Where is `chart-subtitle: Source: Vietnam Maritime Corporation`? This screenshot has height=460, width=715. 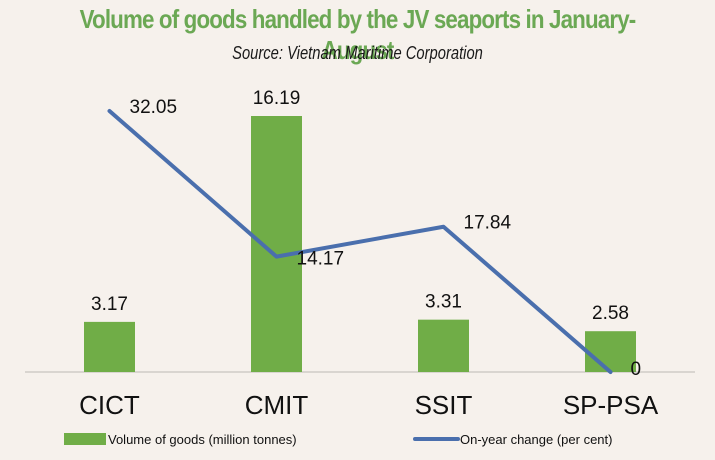
chart-subtitle: Source: Vietnam Maritime Corporation is located at coordinates (357, 53).